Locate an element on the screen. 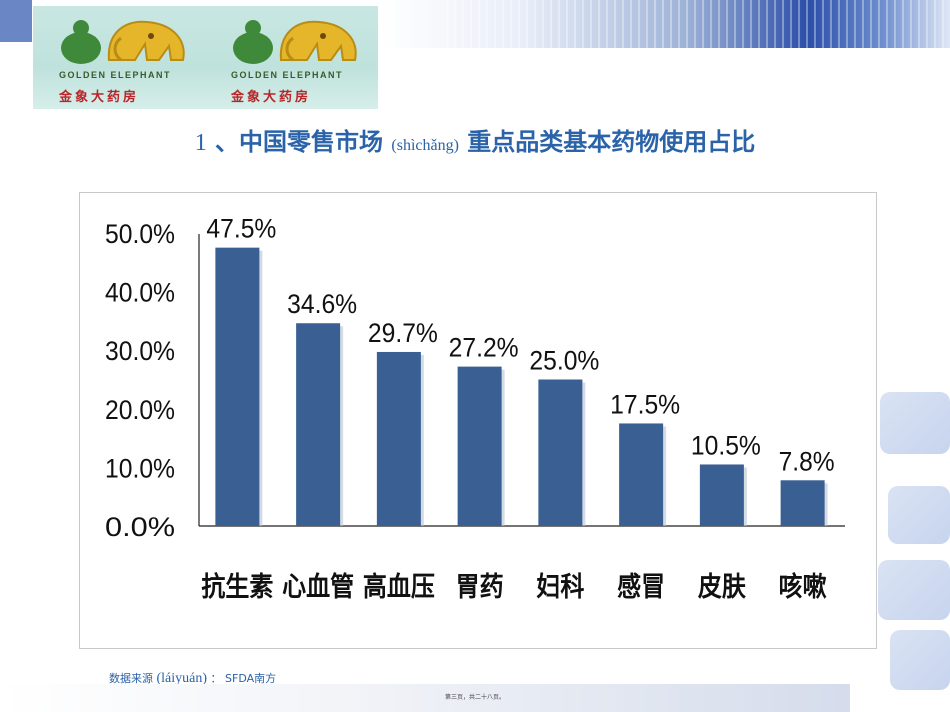 The image size is (950, 712). y-tick-label: 20.0% is located at coordinates (140, 410).